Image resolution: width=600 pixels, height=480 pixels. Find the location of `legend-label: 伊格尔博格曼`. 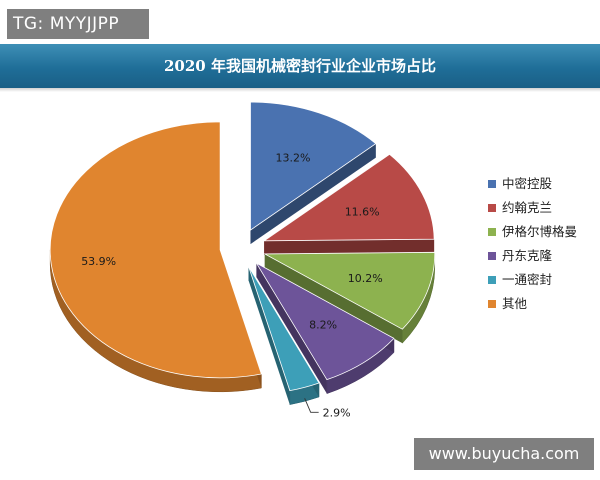

legend-label: 伊格尔博格曼 is located at coordinates (539, 231).